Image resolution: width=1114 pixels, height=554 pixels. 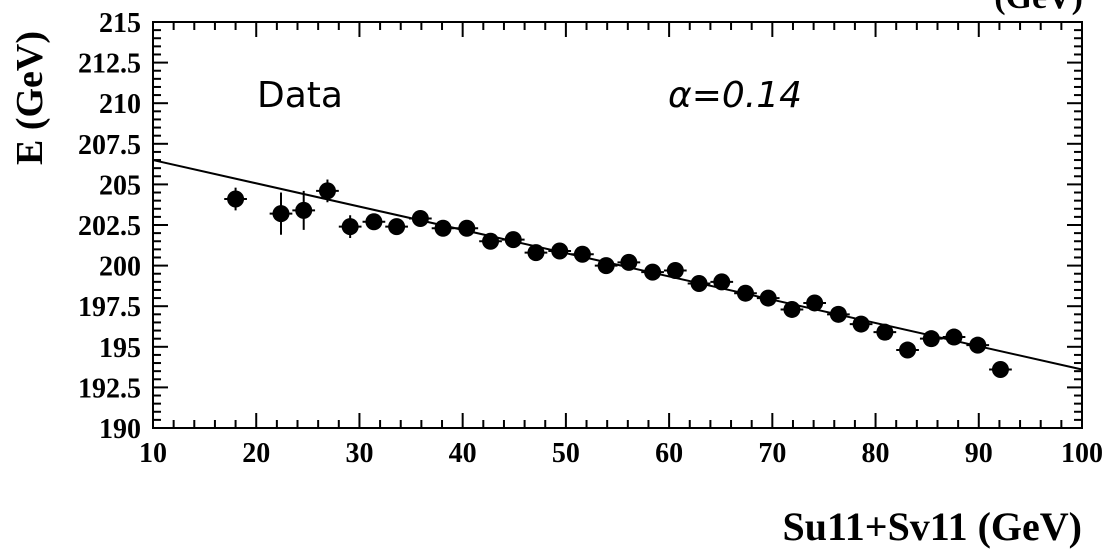 What do you see at coordinates (120, 348) in the screenshot?
I see `y-tick-label: 195` at bounding box center [120, 348].